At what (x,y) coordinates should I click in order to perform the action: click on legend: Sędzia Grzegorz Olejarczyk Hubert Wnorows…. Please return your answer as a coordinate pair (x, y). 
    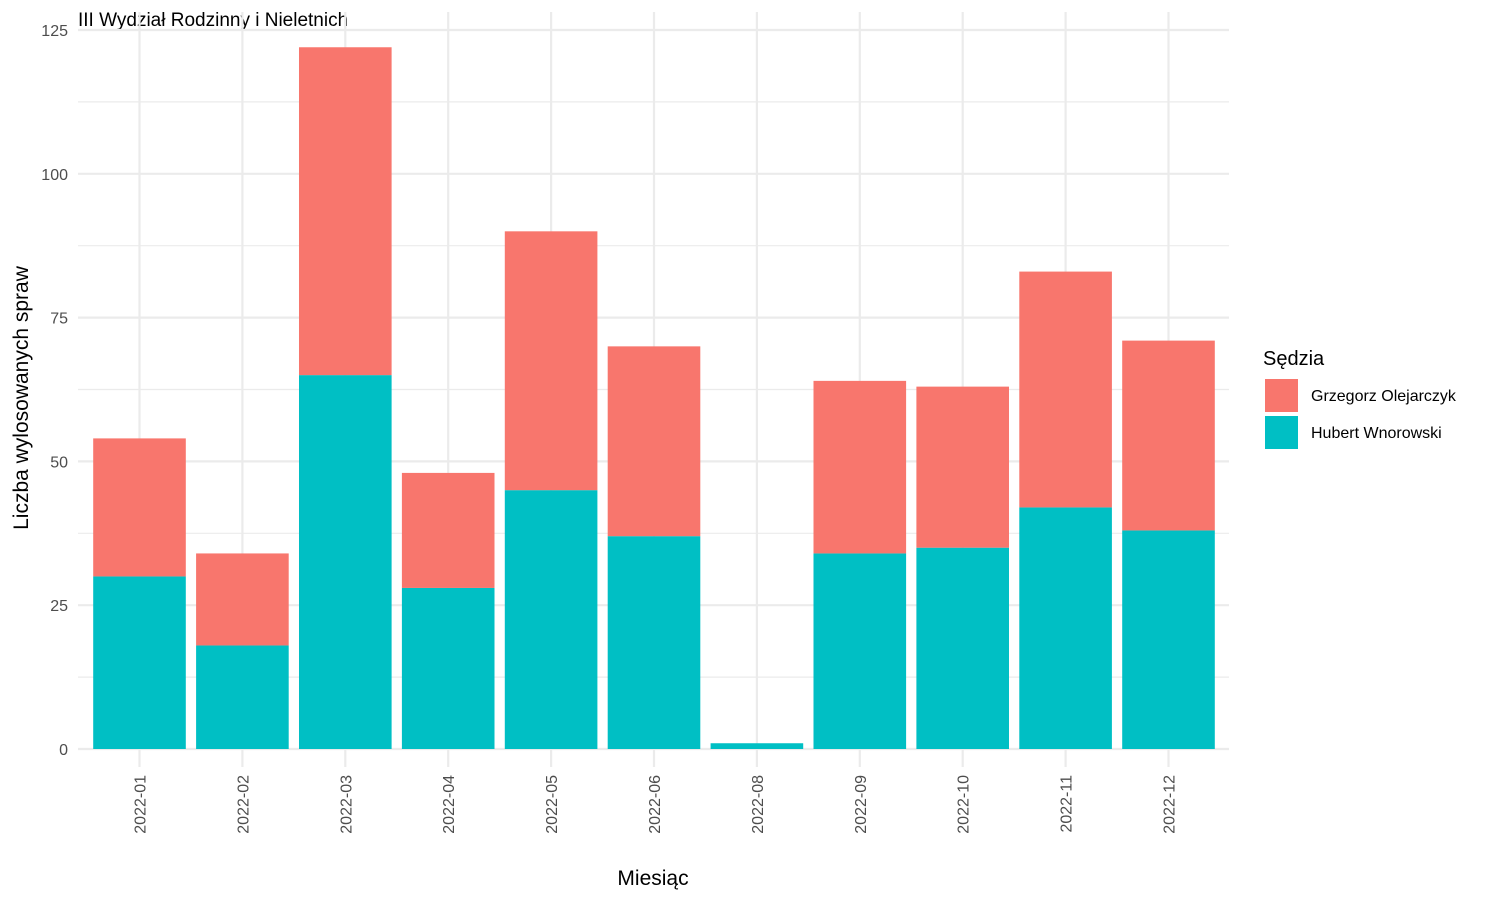
    Looking at the image, I should click on (1360, 398).